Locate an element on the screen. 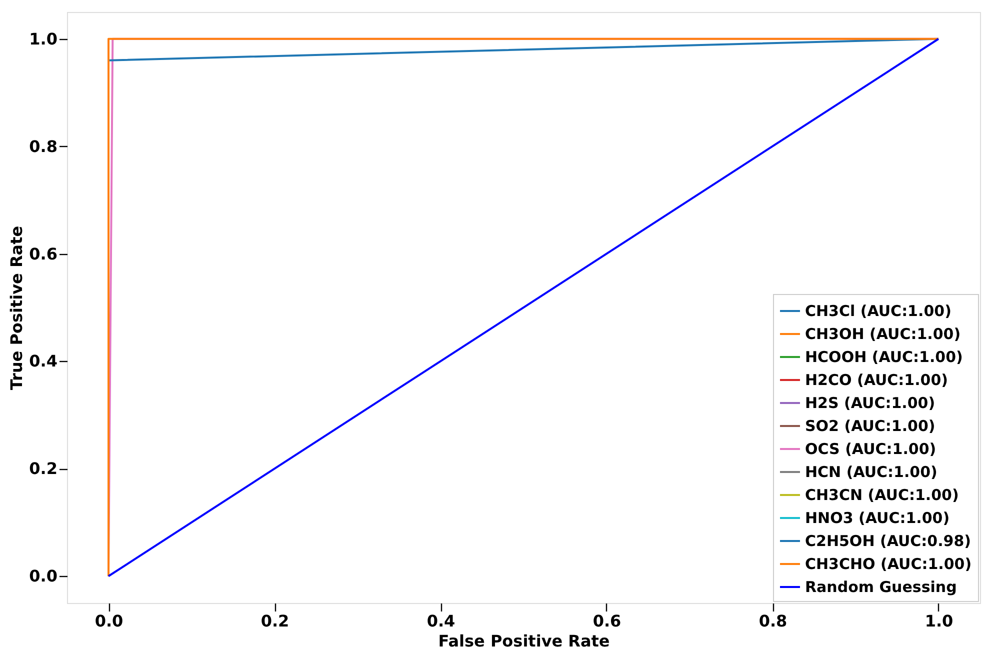 The height and width of the screenshot is (657, 982). y-tick-label: 0.8 is located at coordinates (43, 146).